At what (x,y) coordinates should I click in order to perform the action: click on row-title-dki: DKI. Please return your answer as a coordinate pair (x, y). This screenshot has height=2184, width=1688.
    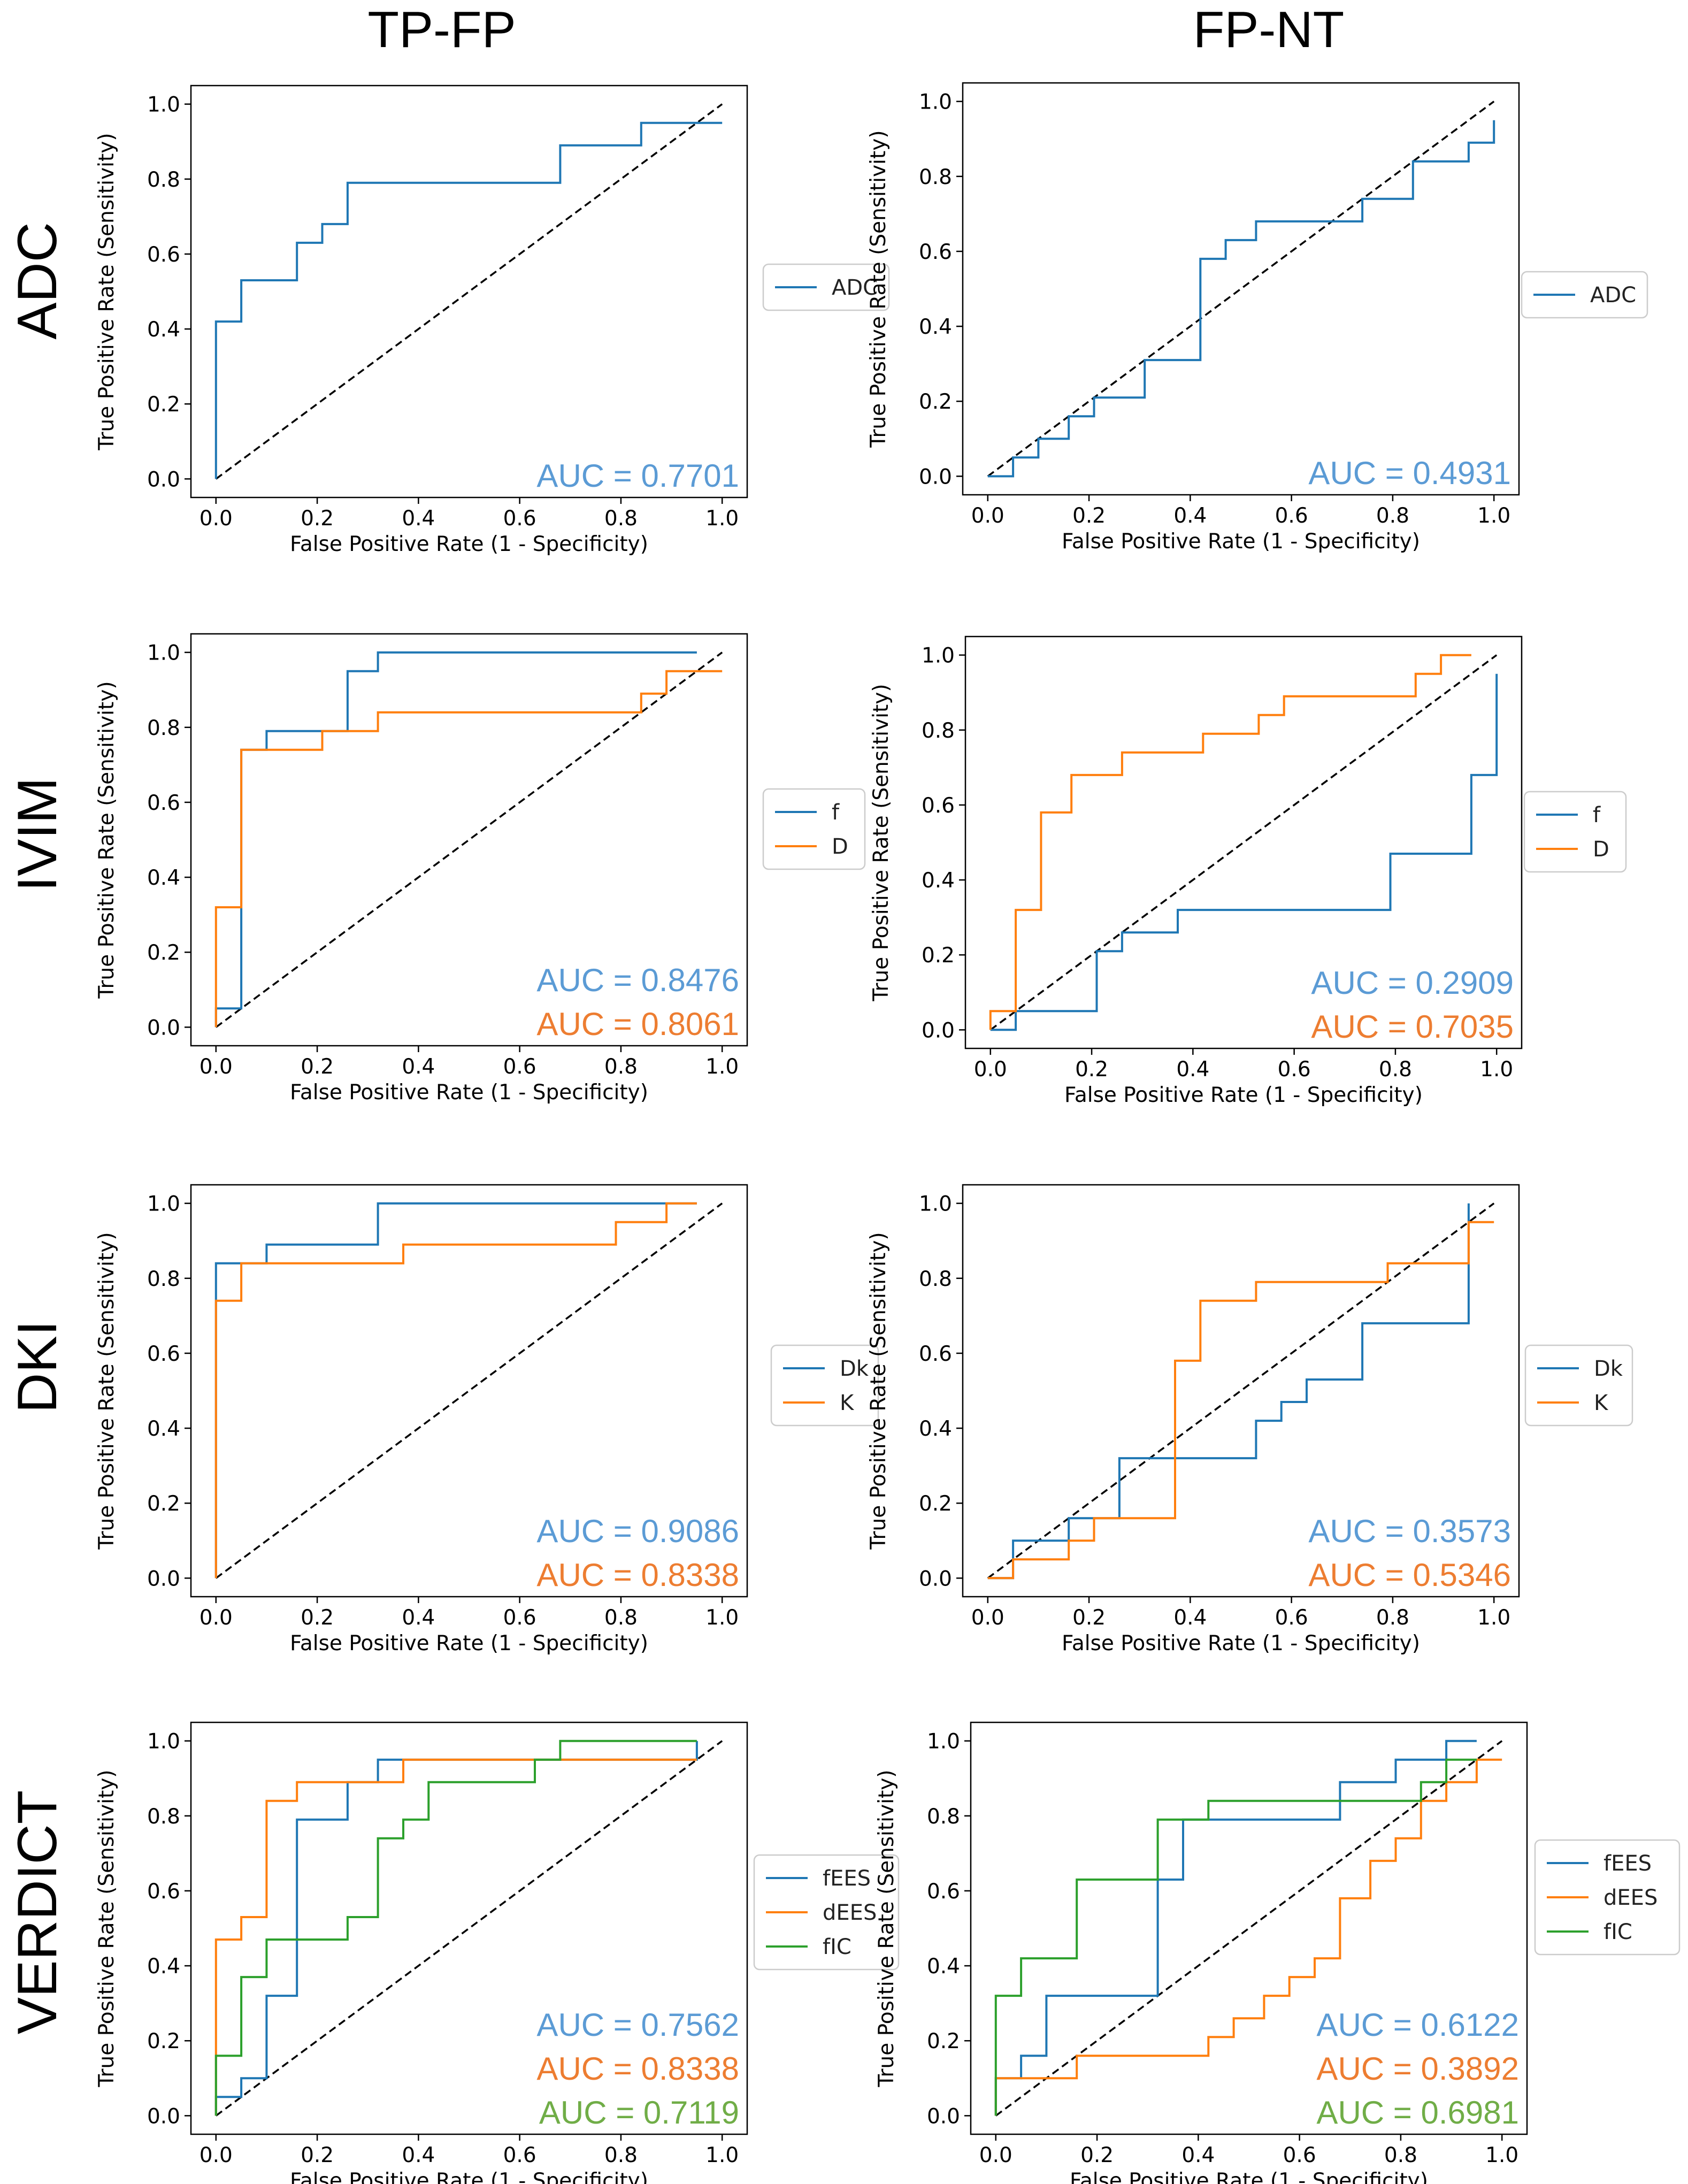
    Looking at the image, I should click on (37, 1367).